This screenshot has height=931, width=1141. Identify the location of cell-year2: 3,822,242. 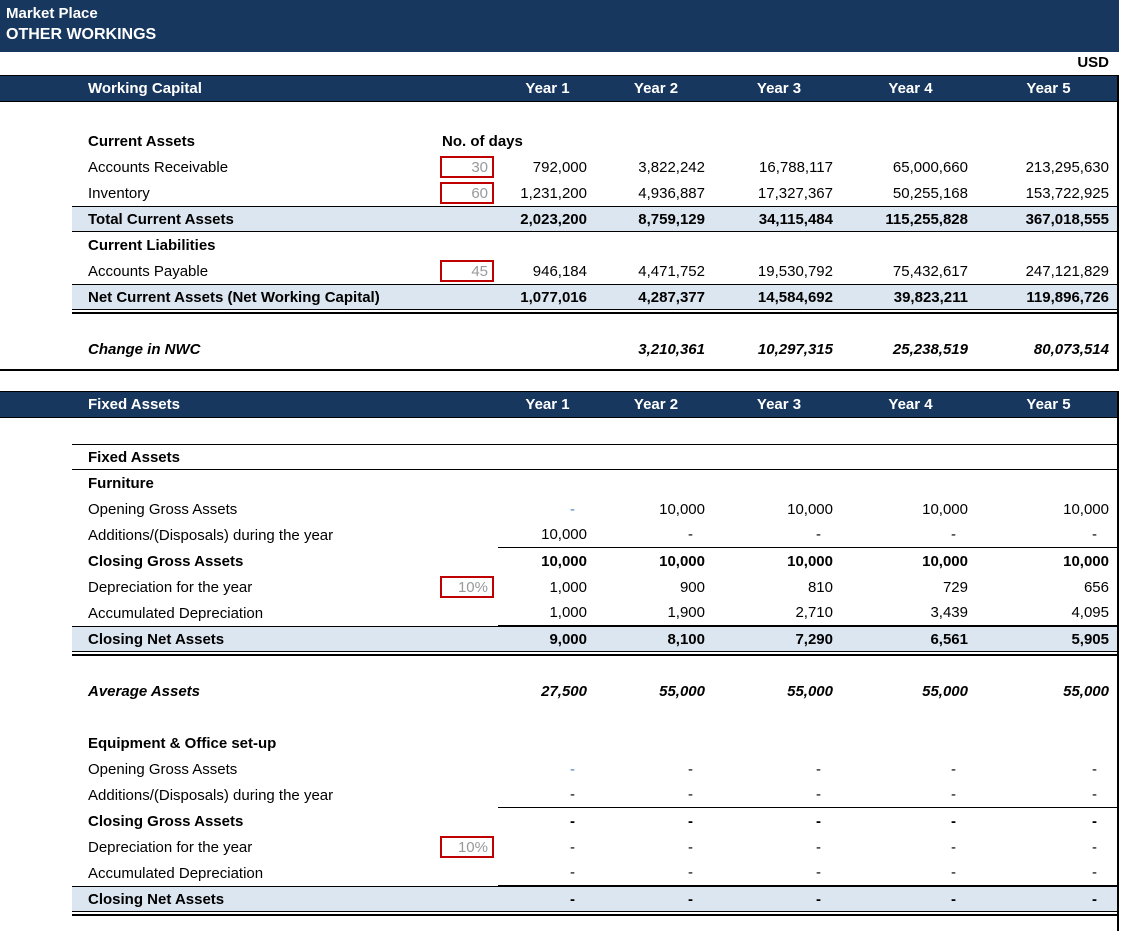
(671, 167).